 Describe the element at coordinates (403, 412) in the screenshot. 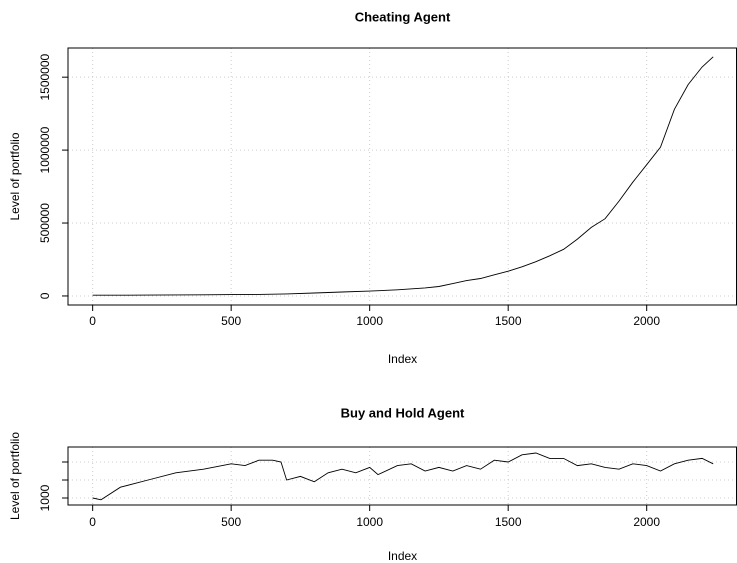

I see `chart-title: Buy and Hold Agent` at that location.